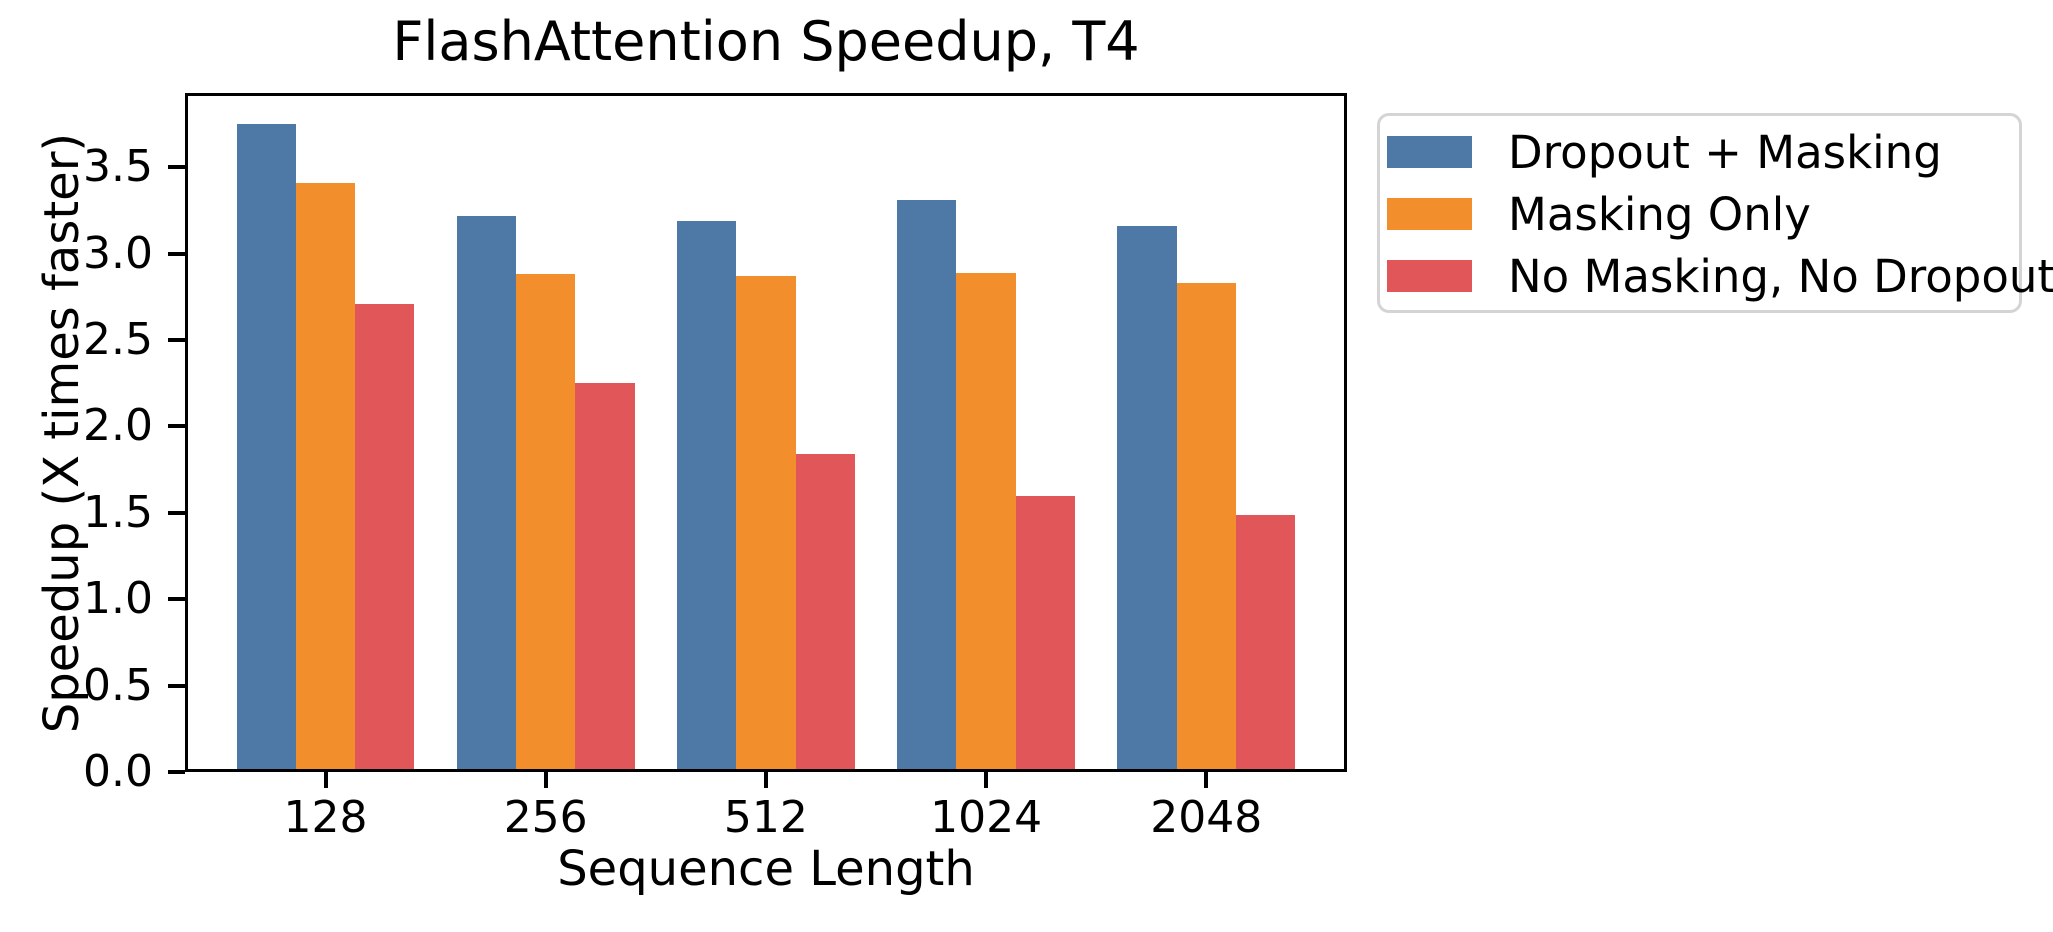 The width and height of the screenshot is (2053, 932). What do you see at coordinates (118, 512) in the screenshot?
I see `y-tick-label: 1.5` at bounding box center [118, 512].